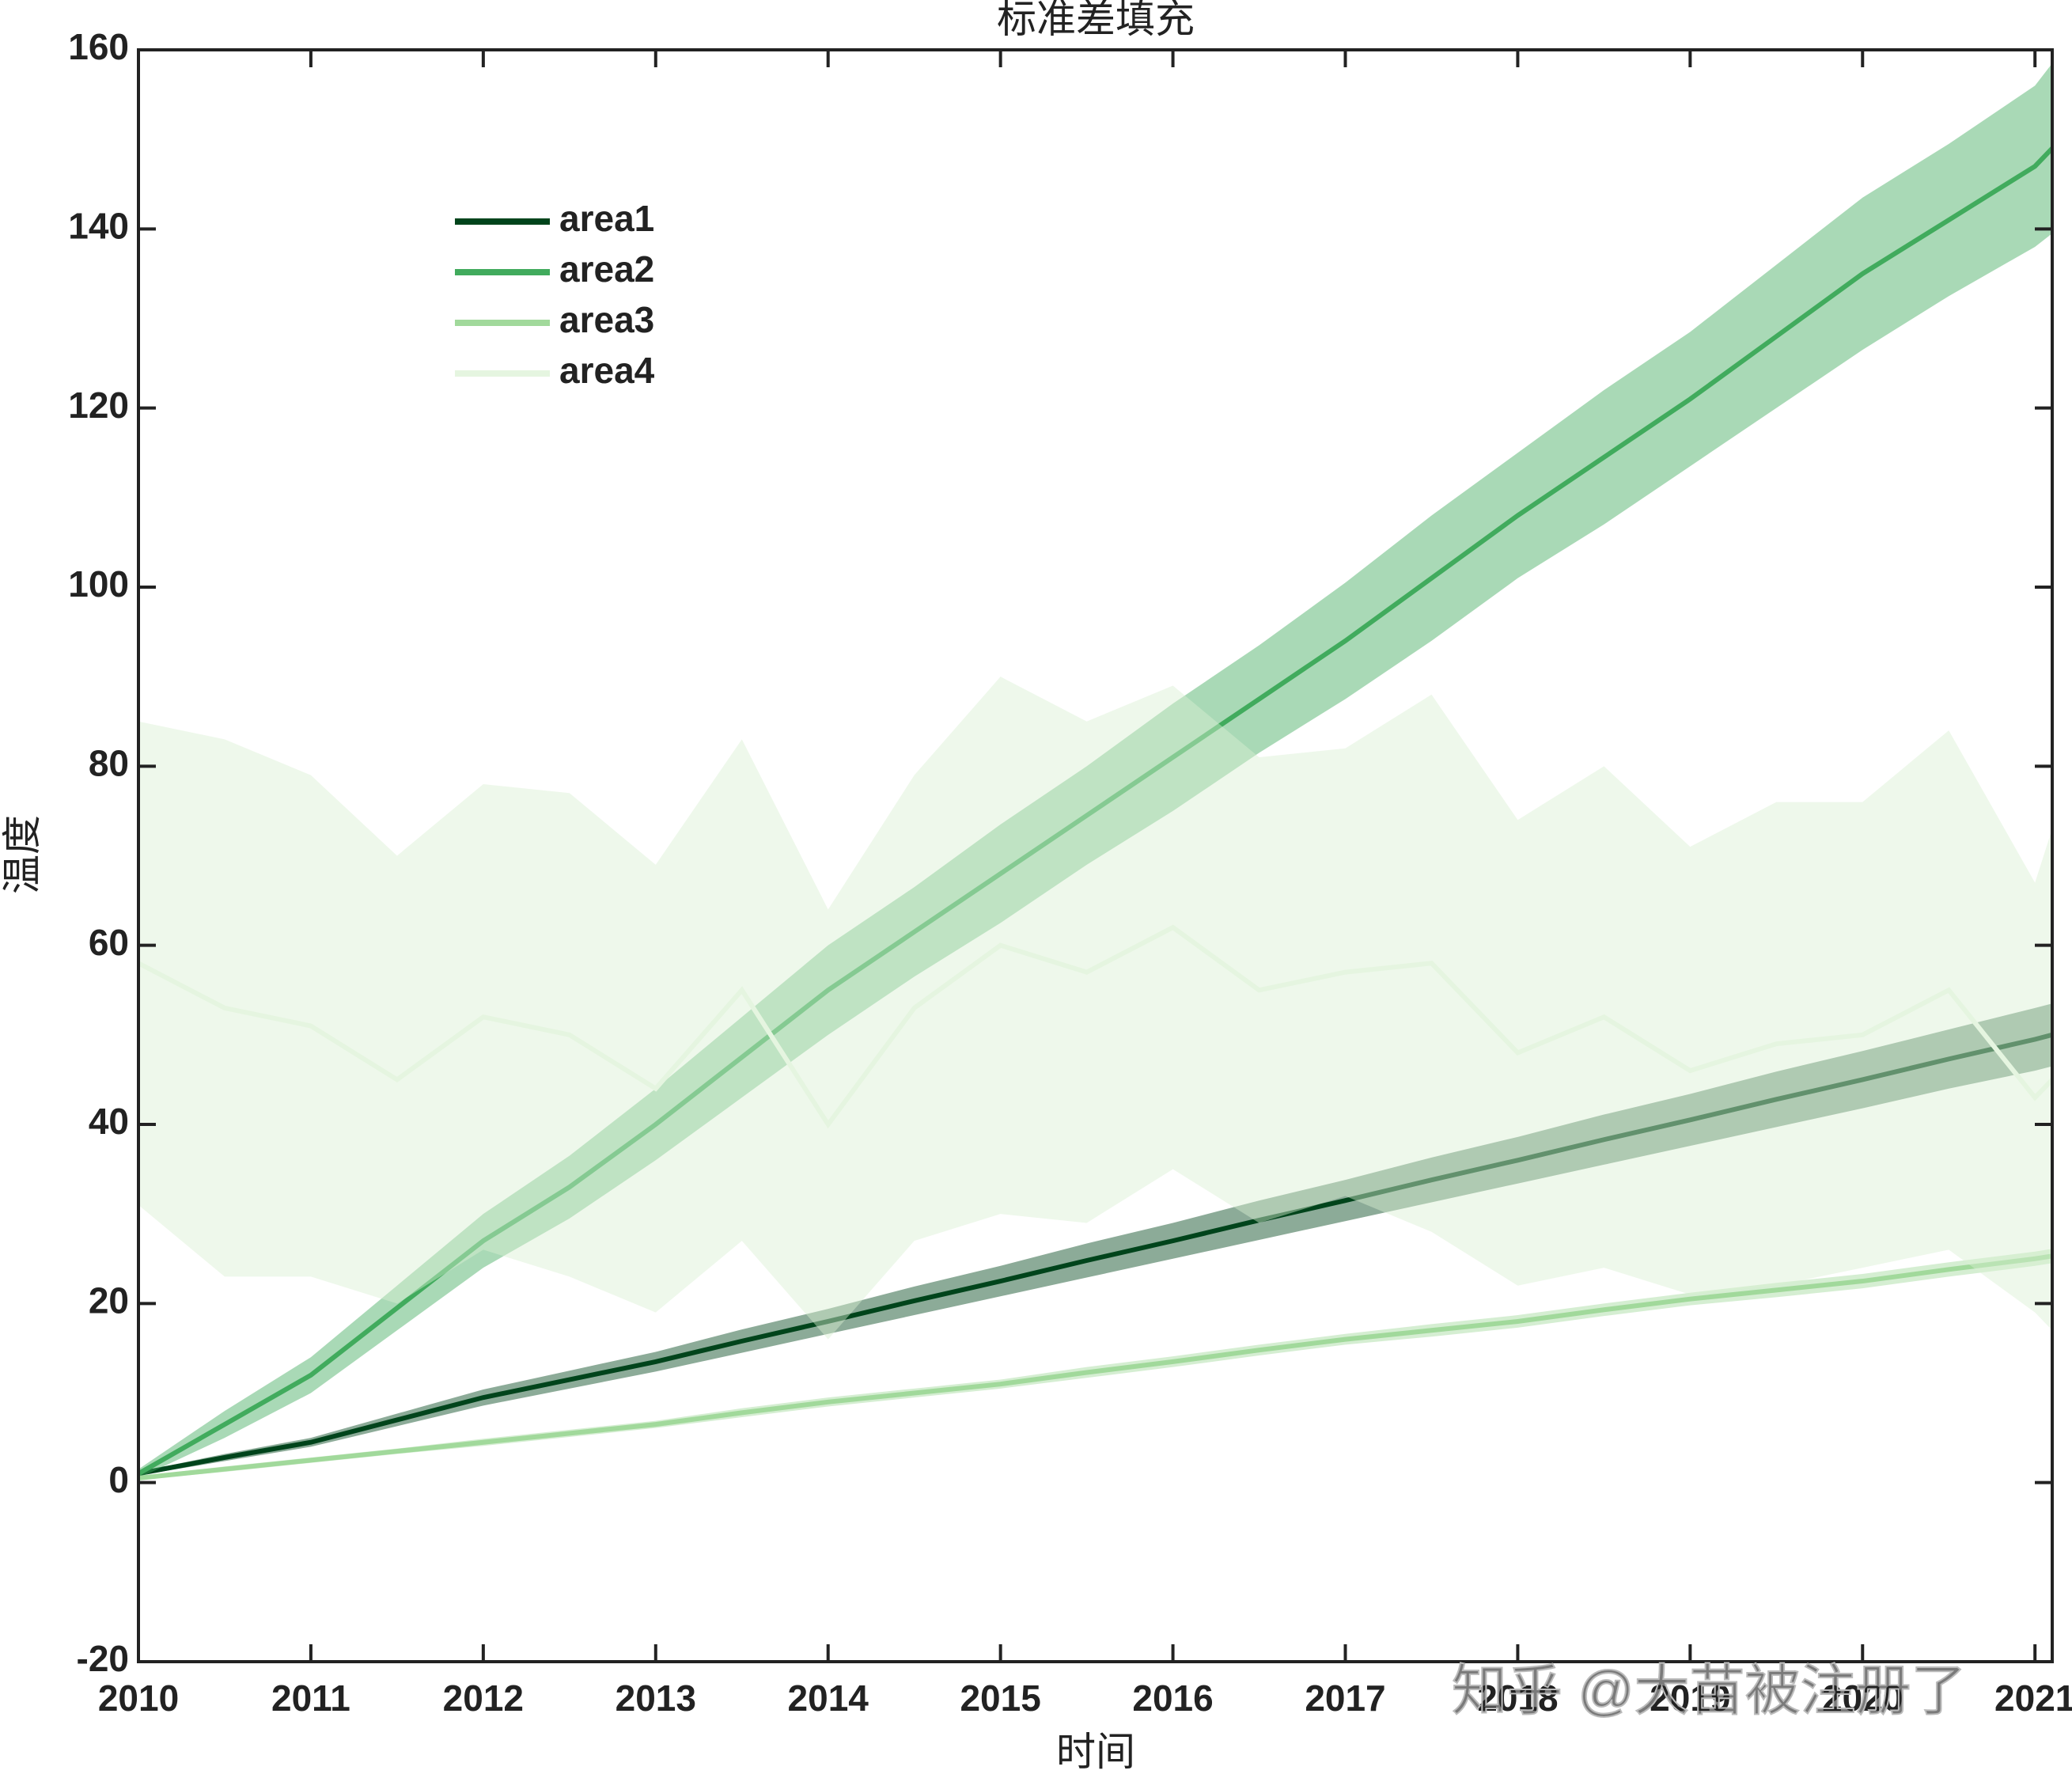 This screenshot has width=2072, height=1778. I want to click on x-tick-label: 2019, so click(1690, 1698).